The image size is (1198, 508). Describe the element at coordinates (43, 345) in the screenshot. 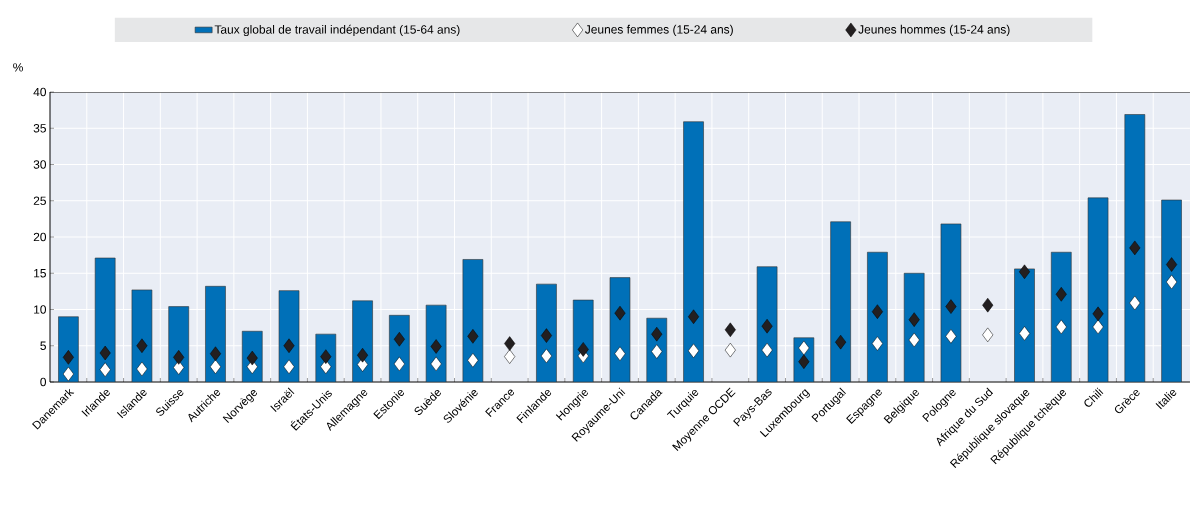

I see `y-tick-label: 5` at that location.